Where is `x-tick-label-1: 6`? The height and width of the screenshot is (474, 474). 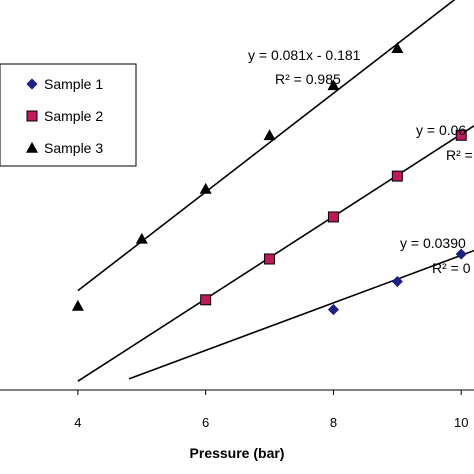 x-tick-label-1: 6 is located at coordinates (205, 422).